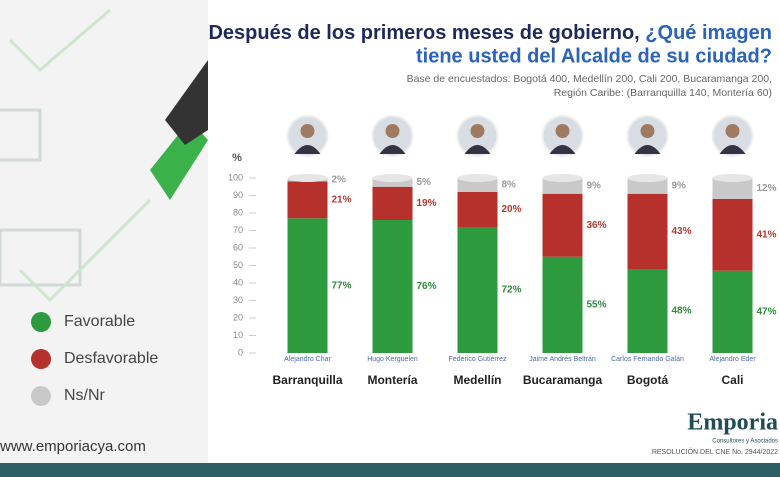 The width and height of the screenshot is (780, 477). What do you see at coordinates (647, 359) in the screenshot?
I see `person-name: Carlos Fernando Galán` at bounding box center [647, 359].